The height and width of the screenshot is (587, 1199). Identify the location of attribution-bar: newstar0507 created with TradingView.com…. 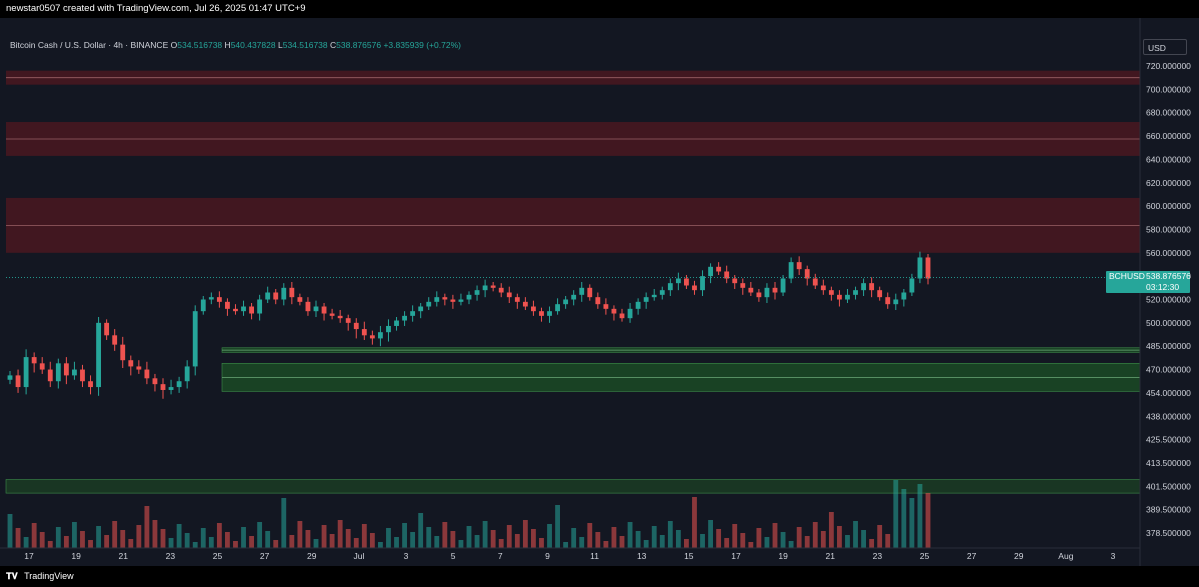
(599, 9).